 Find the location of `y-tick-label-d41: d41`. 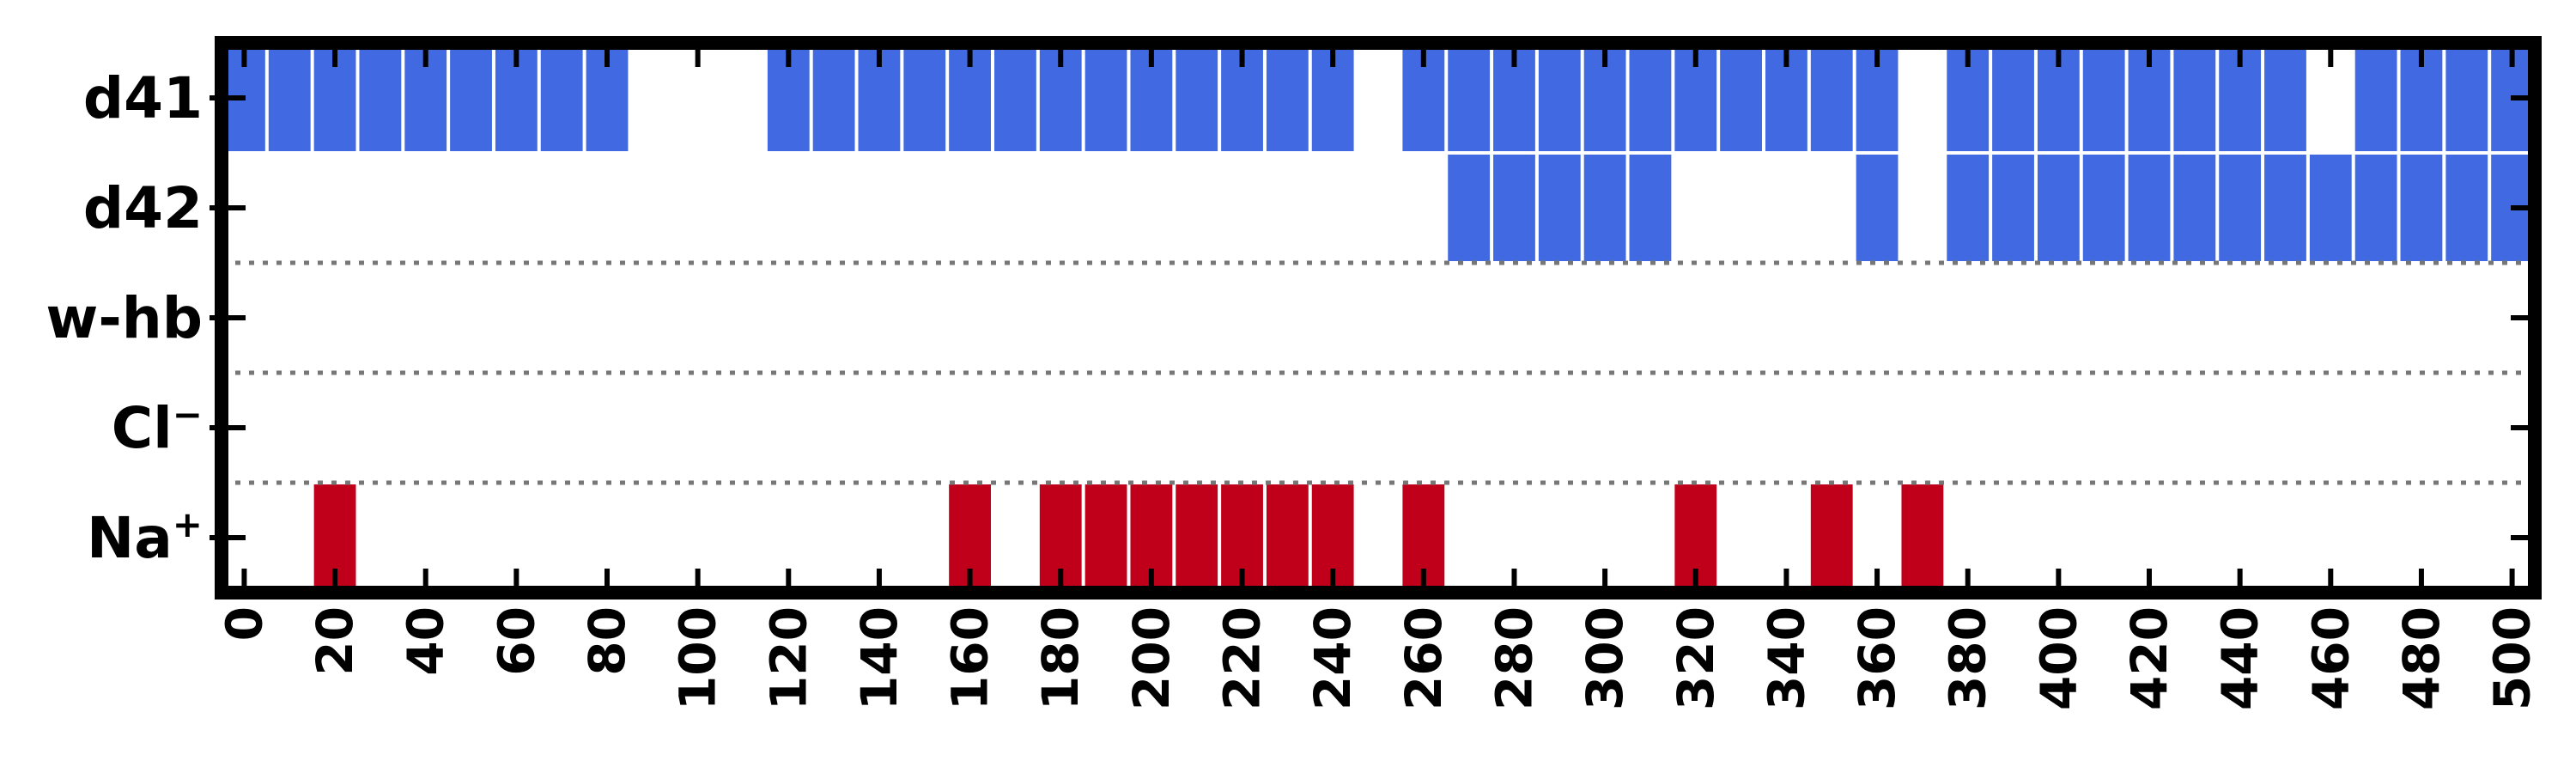

y-tick-label-d41: d41 is located at coordinates (143, 98).